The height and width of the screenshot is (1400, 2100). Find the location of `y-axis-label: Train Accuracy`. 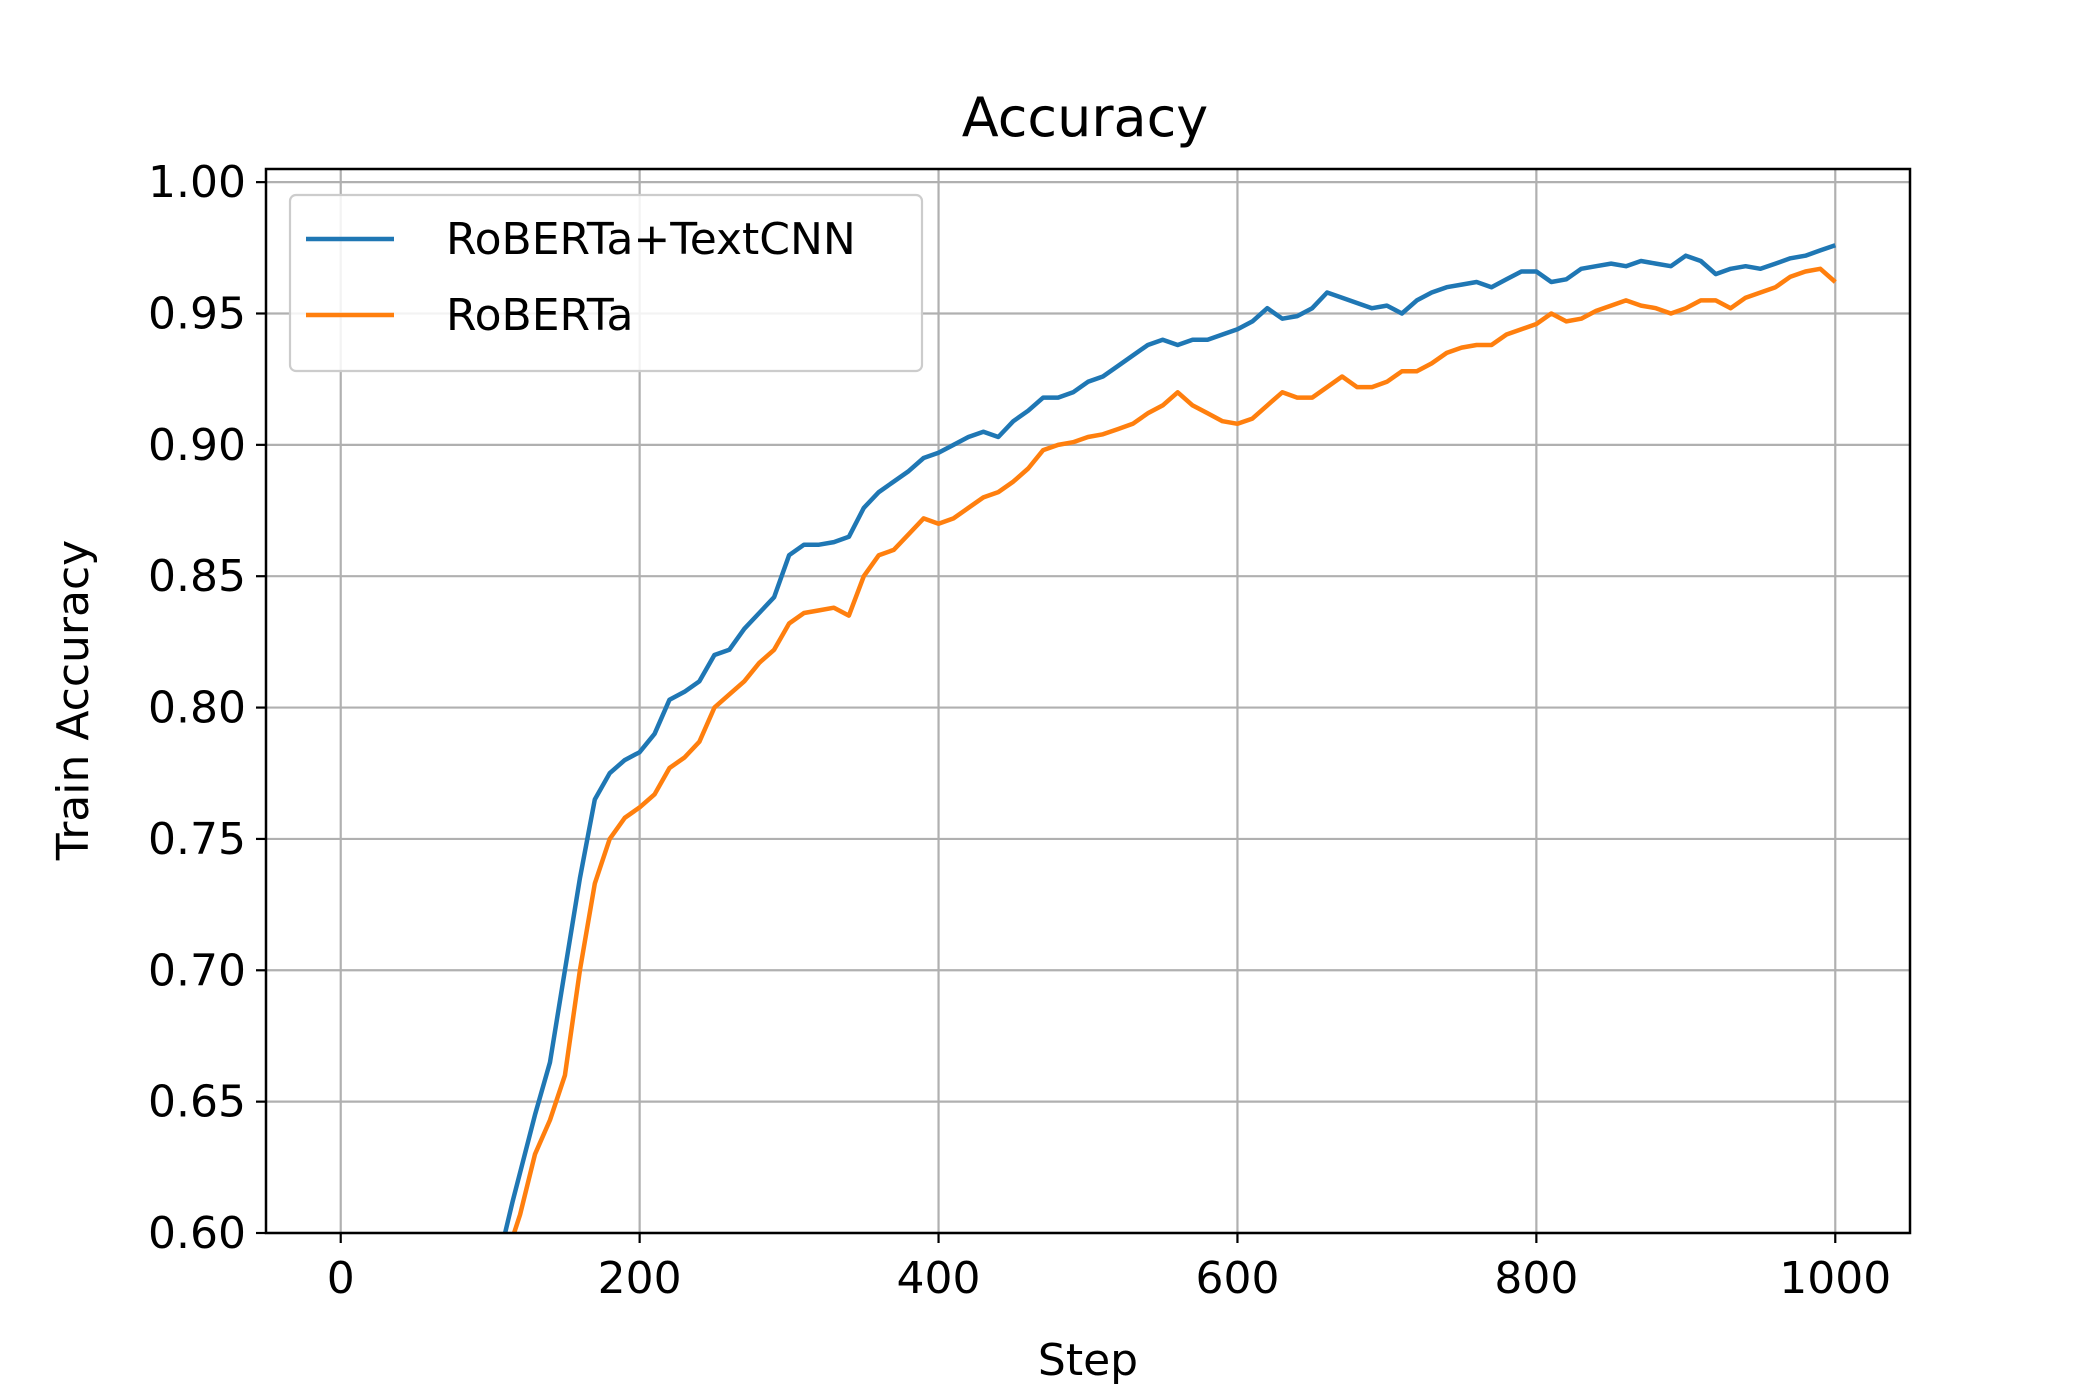

y-axis-label: Train Accuracy is located at coordinates (73, 700).